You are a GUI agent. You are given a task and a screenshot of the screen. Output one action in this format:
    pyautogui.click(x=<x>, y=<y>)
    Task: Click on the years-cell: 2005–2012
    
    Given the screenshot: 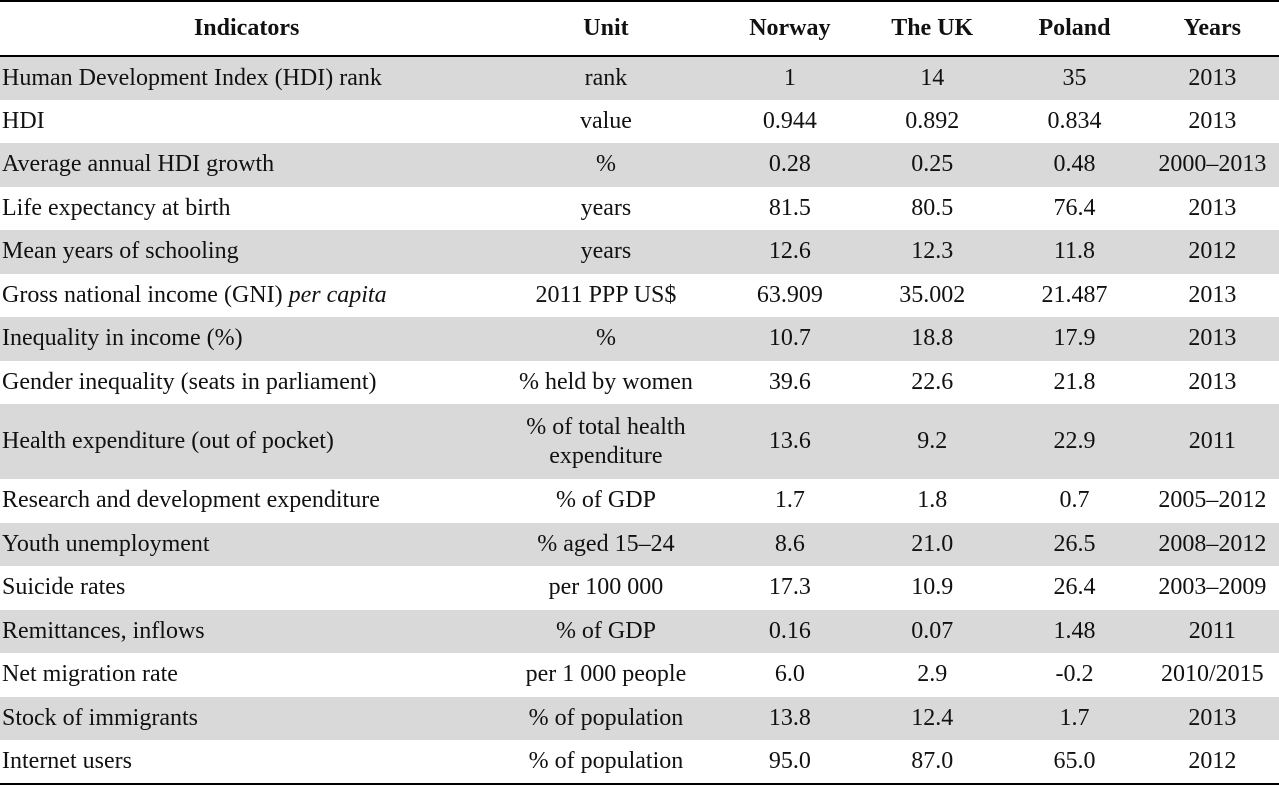 What is the action you would take?
    pyautogui.click(x=1212, y=500)
    